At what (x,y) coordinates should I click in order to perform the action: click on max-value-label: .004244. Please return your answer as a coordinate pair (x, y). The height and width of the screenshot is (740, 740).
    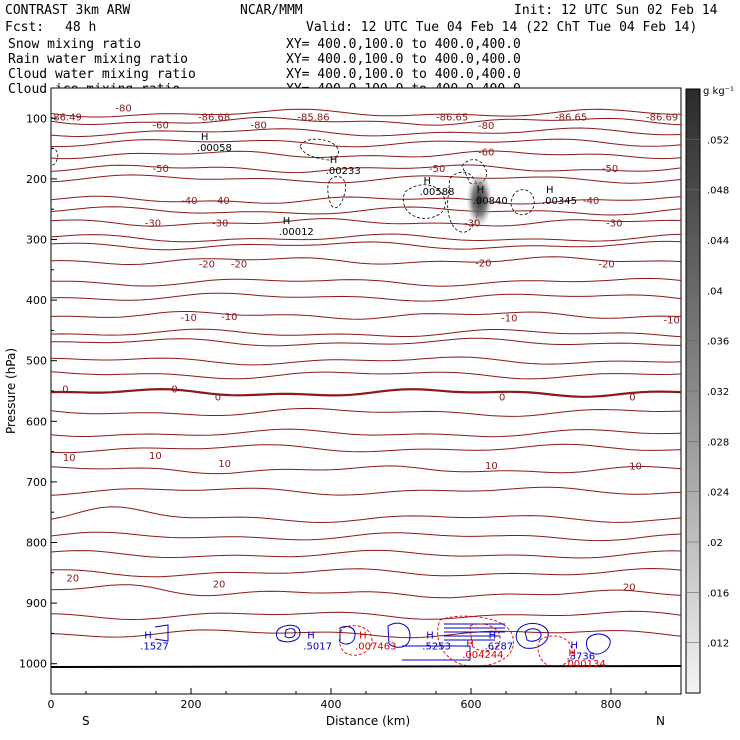
    Looking at the image, I should click on (482, 655).